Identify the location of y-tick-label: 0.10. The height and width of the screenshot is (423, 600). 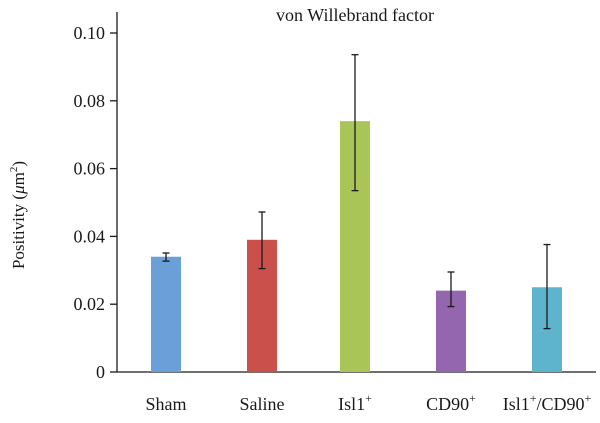
(90, 33).